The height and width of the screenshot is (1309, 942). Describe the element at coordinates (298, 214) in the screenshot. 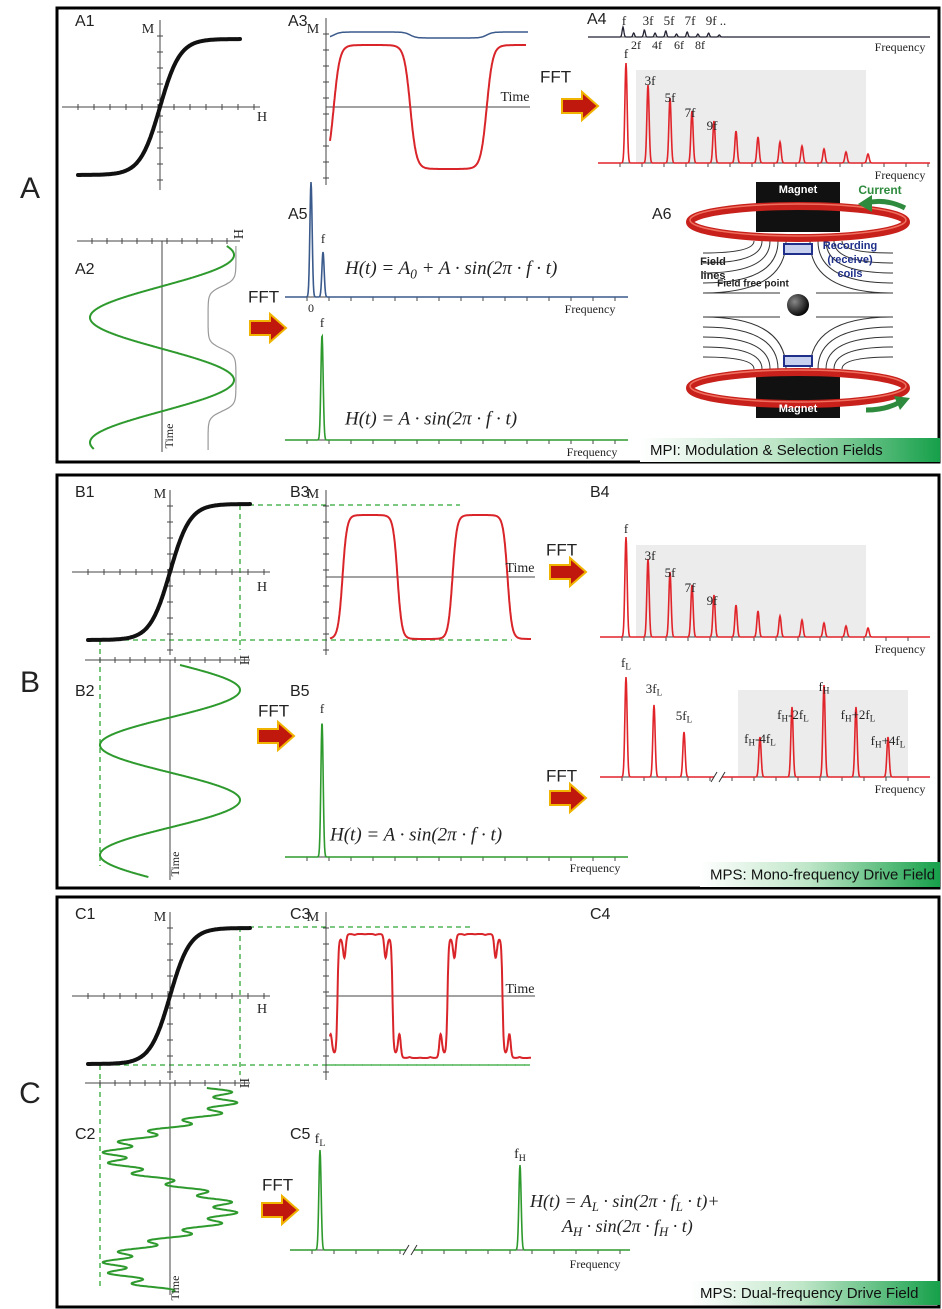

I see `panel-label: A5` at that location.